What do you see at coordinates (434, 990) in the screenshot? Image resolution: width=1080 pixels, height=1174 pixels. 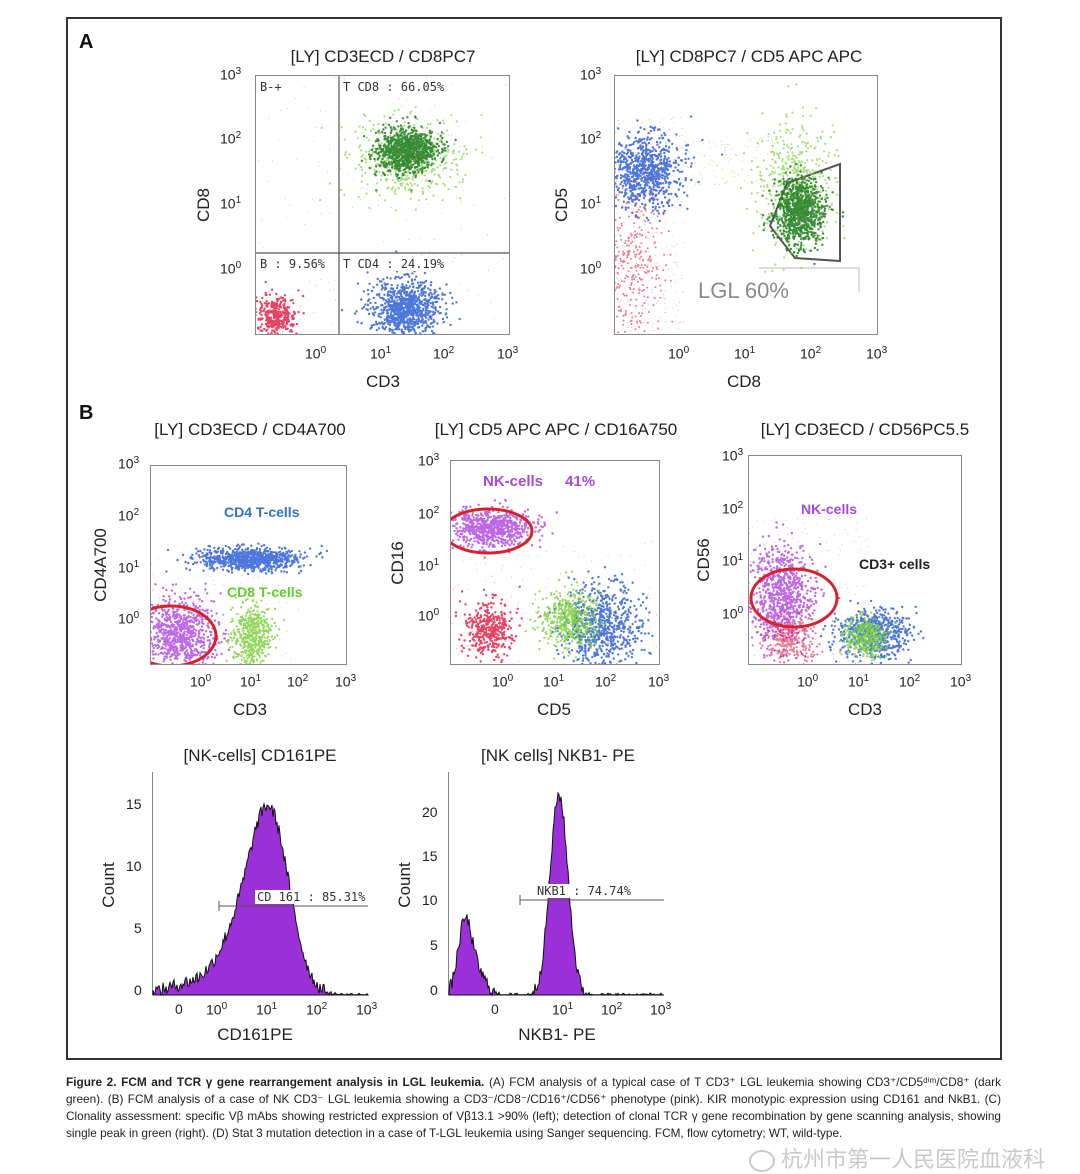 I see `plot-h2-ytick-0: 0` at bounding box center [434, 990].